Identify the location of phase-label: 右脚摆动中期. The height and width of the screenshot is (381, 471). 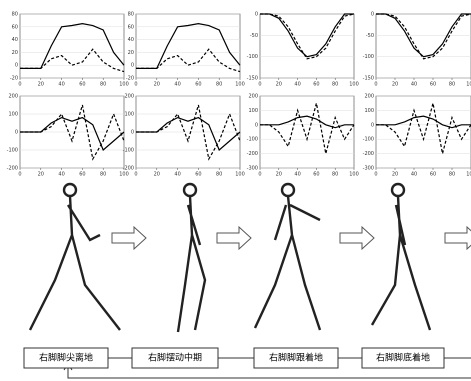
(175, 358).